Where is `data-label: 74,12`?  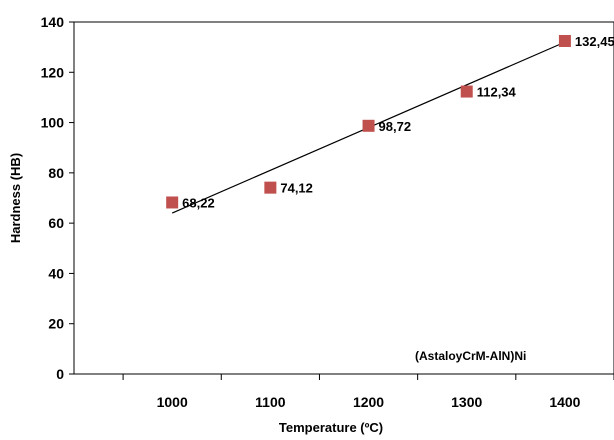 data-label: 74,12 is located at coordinates (296, 188).